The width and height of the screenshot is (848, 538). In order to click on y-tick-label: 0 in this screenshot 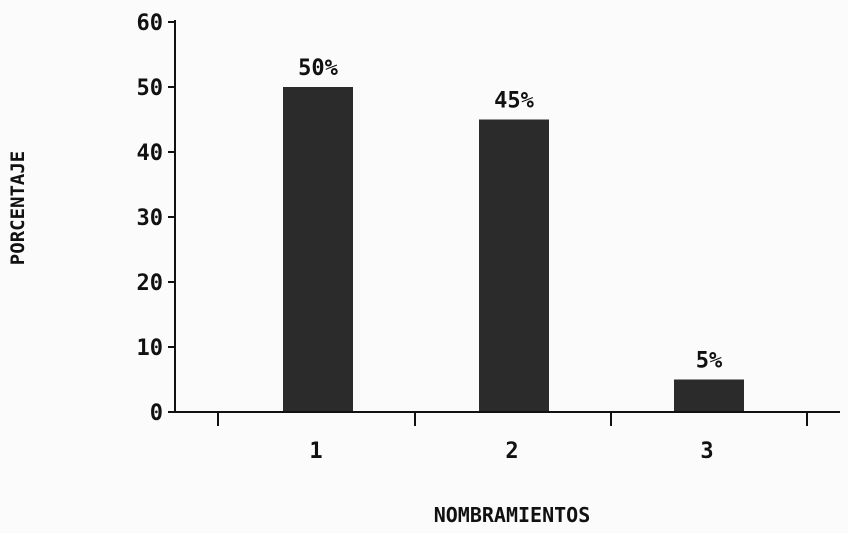, I will do `click(156, 413)`.